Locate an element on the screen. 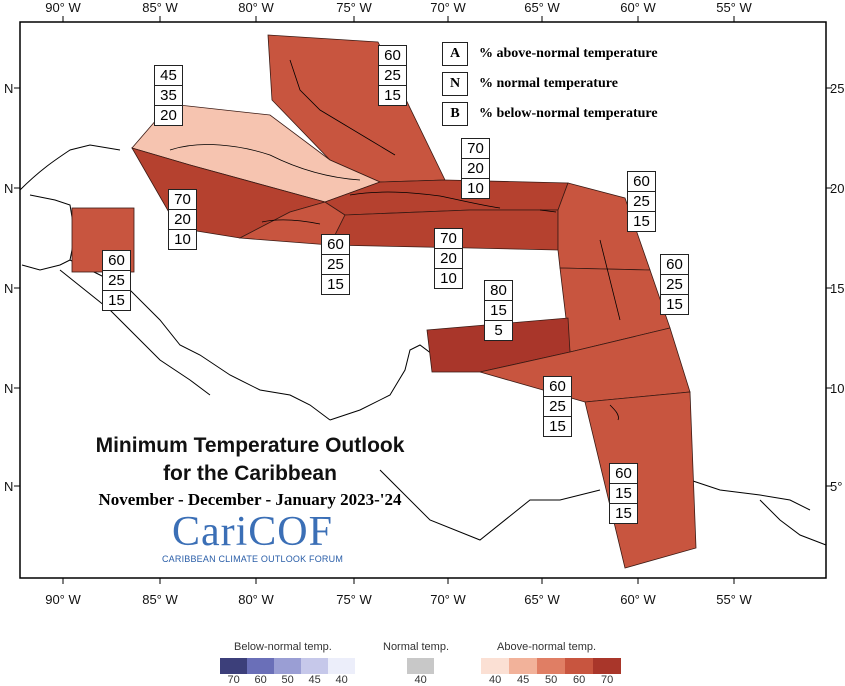 This screenshot has width=845, height=686. title-line-1: Minimum Temperature Outlook is located at coordinates (250, 445).